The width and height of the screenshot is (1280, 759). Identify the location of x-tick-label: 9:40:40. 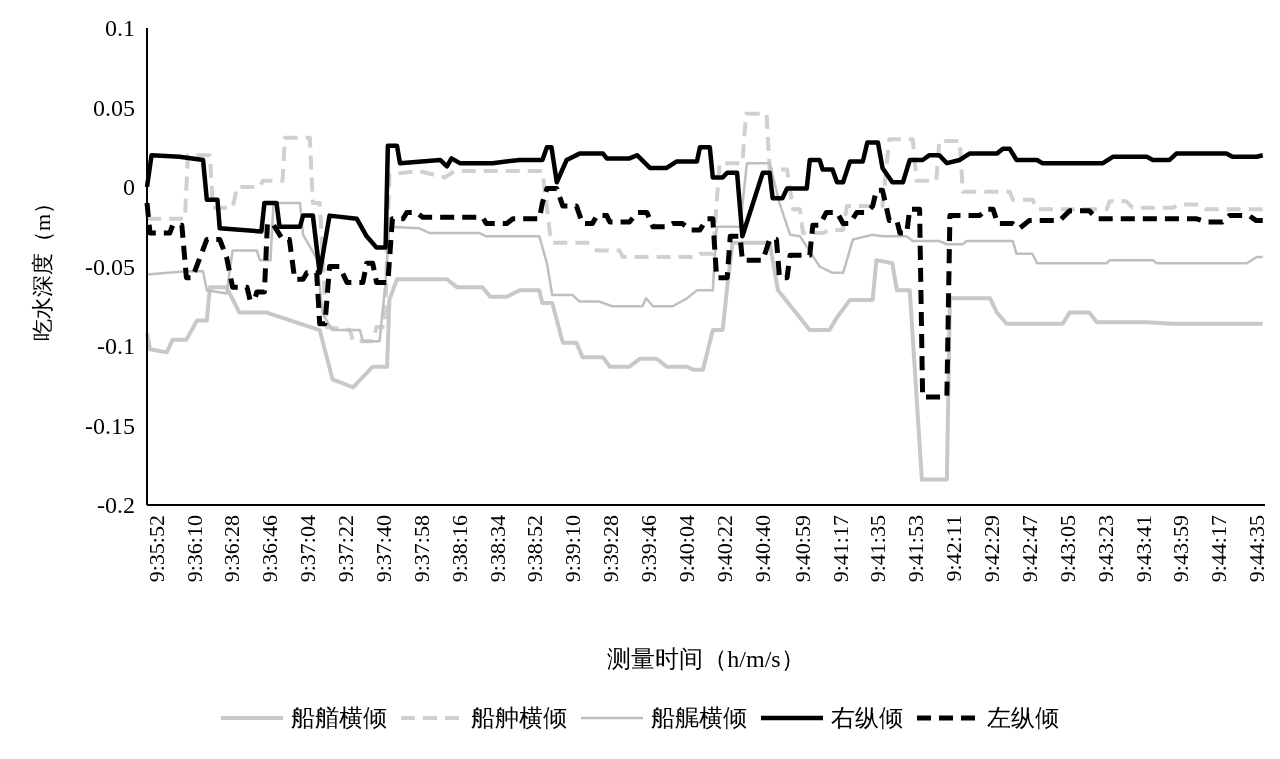
(762, 549).